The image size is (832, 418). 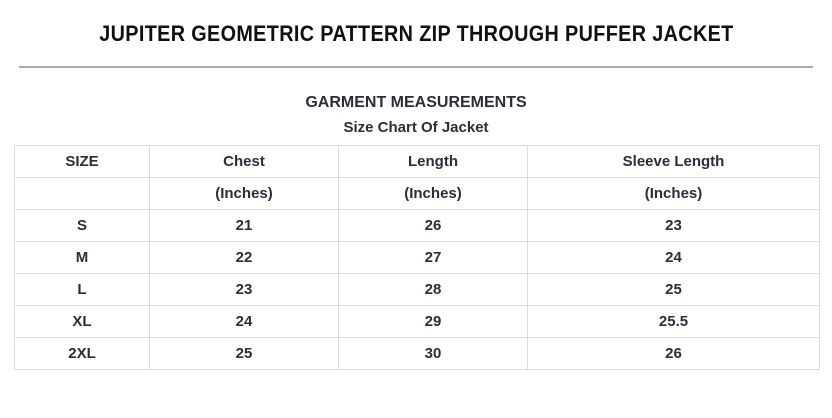 I want to click on size-row-xl: XL 24 29 25.5, so click(x=417, y=321).